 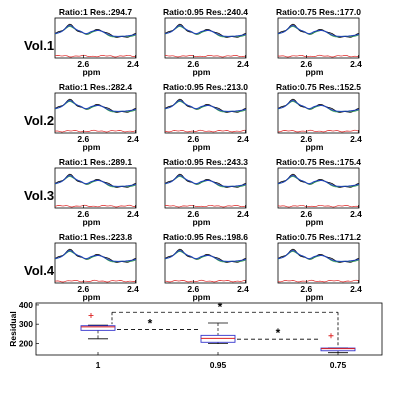 What do you see at coordinates (95, 162) in the screenshot?
I see `panel-title: Ratio:1 Res.:289.1` at bounding box center [95, 162].